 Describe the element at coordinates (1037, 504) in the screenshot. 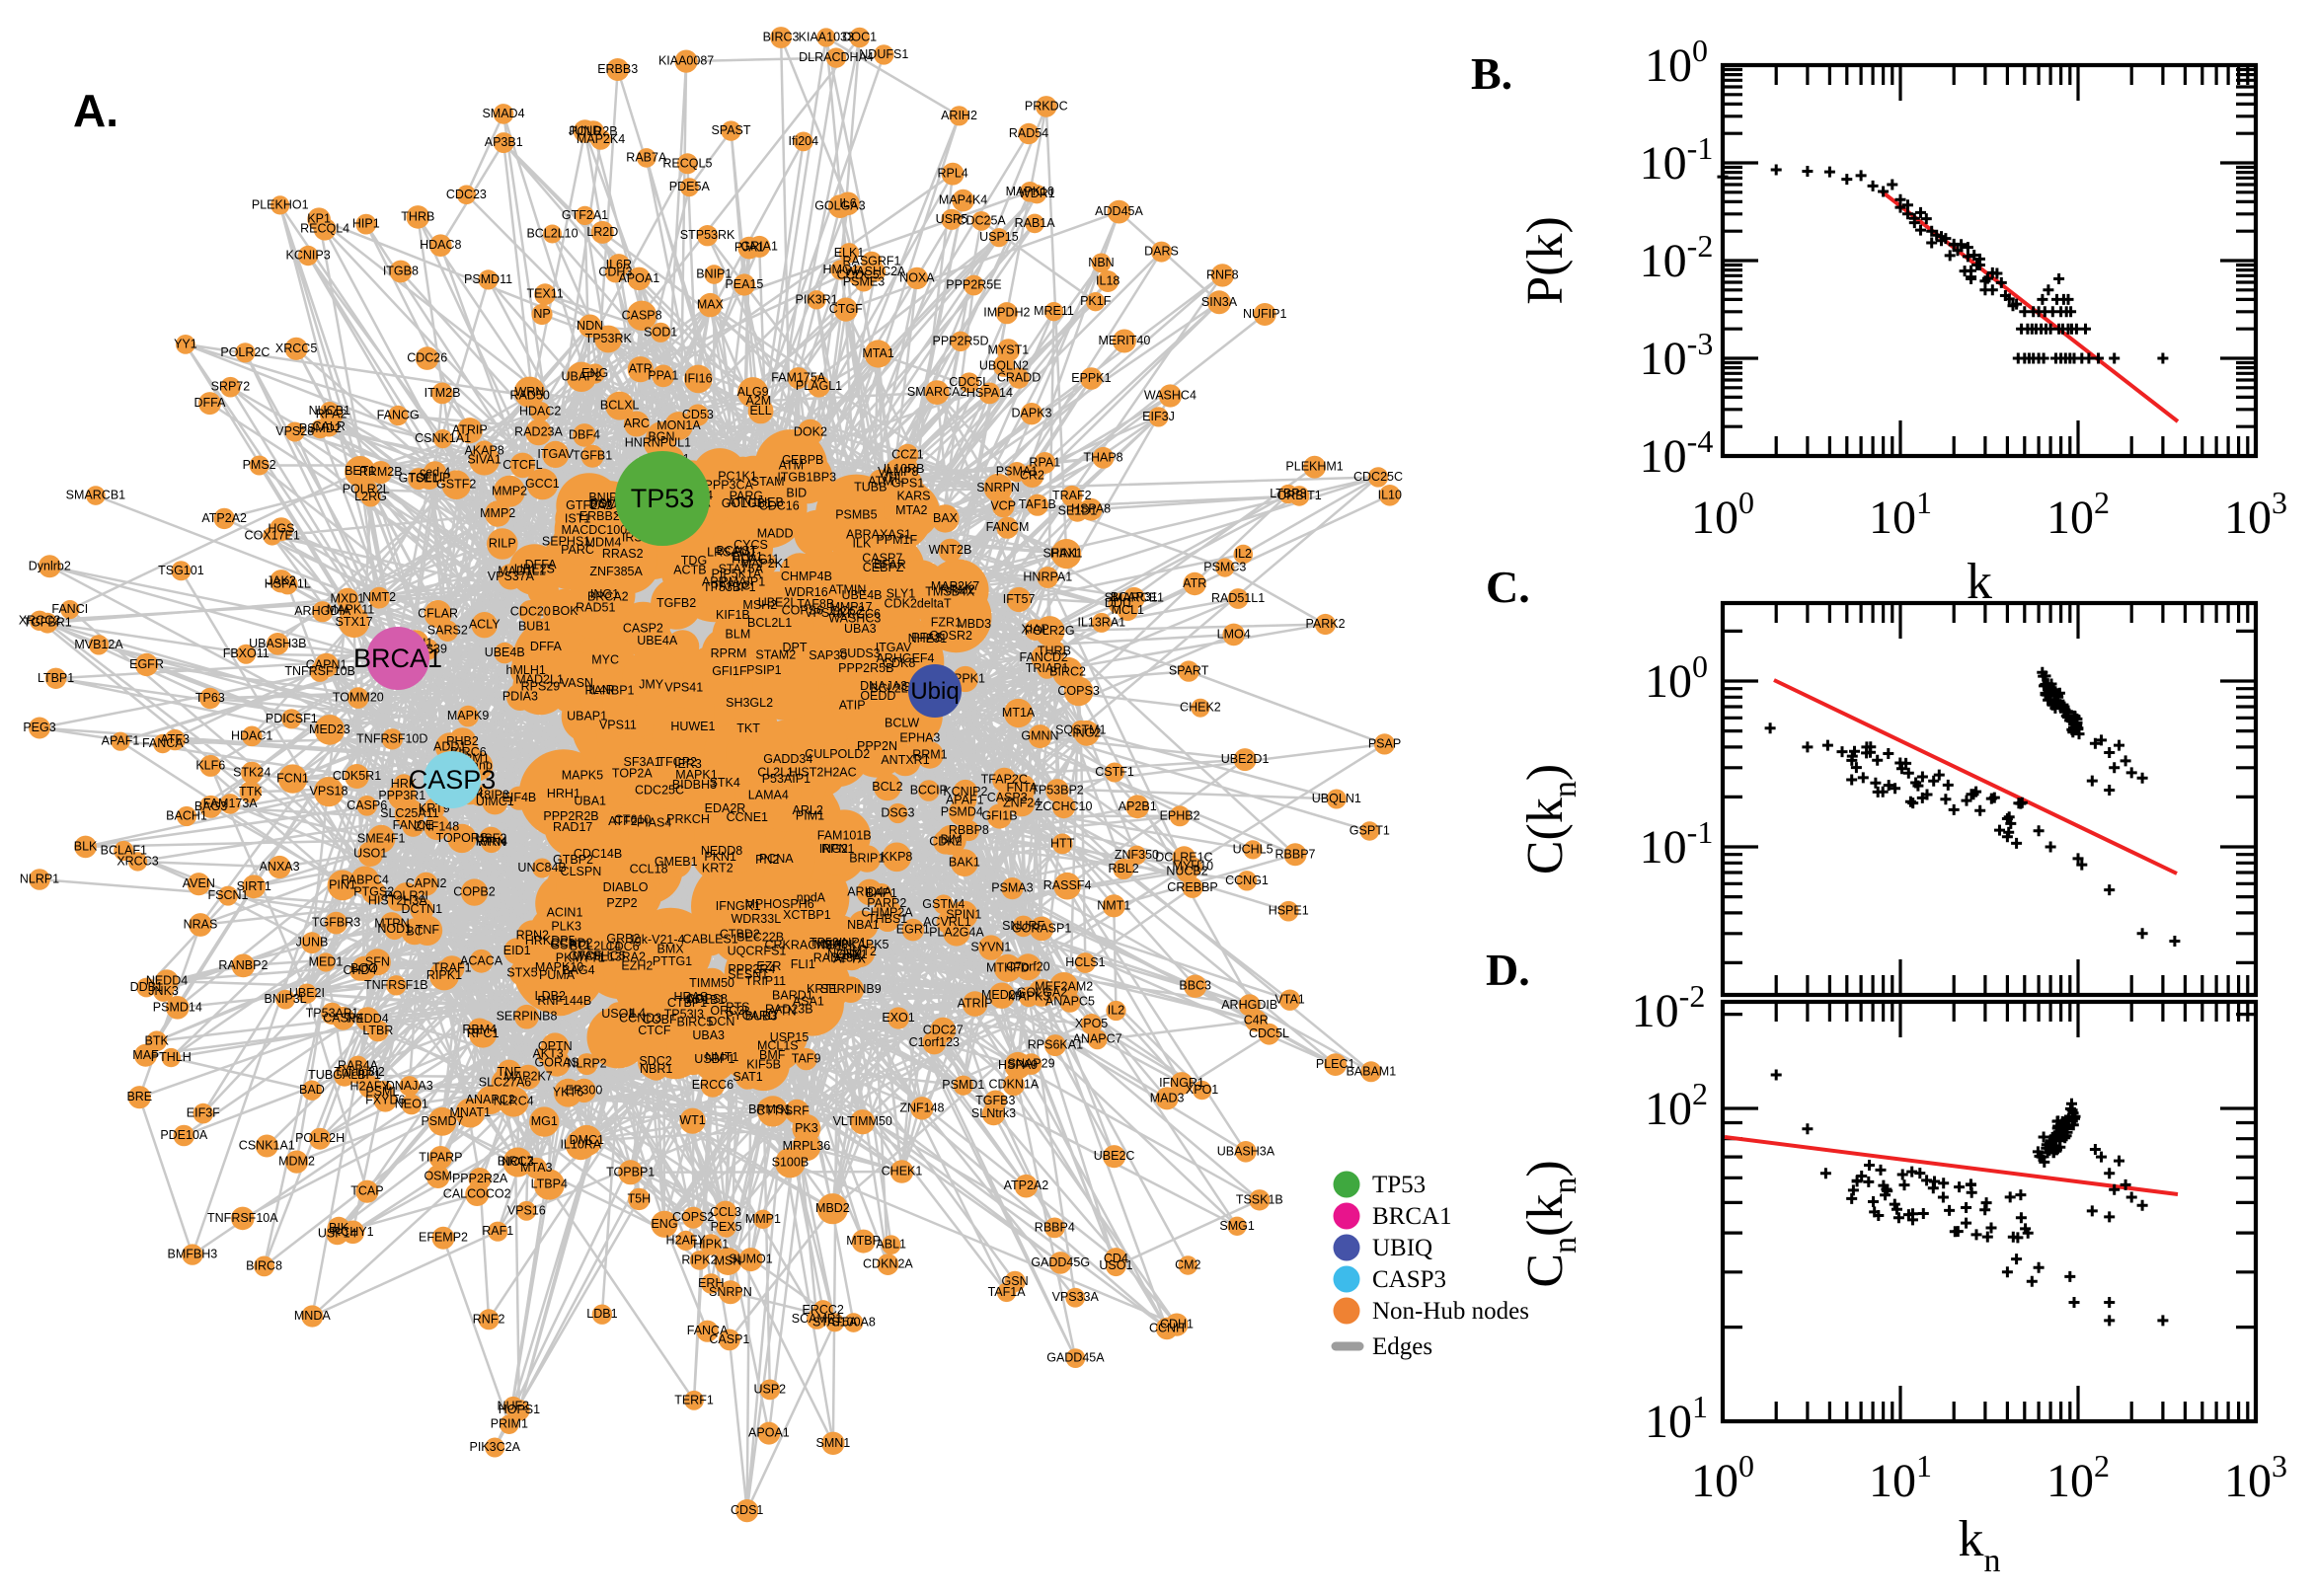

I see `svg-text: TAF1B` at that location.